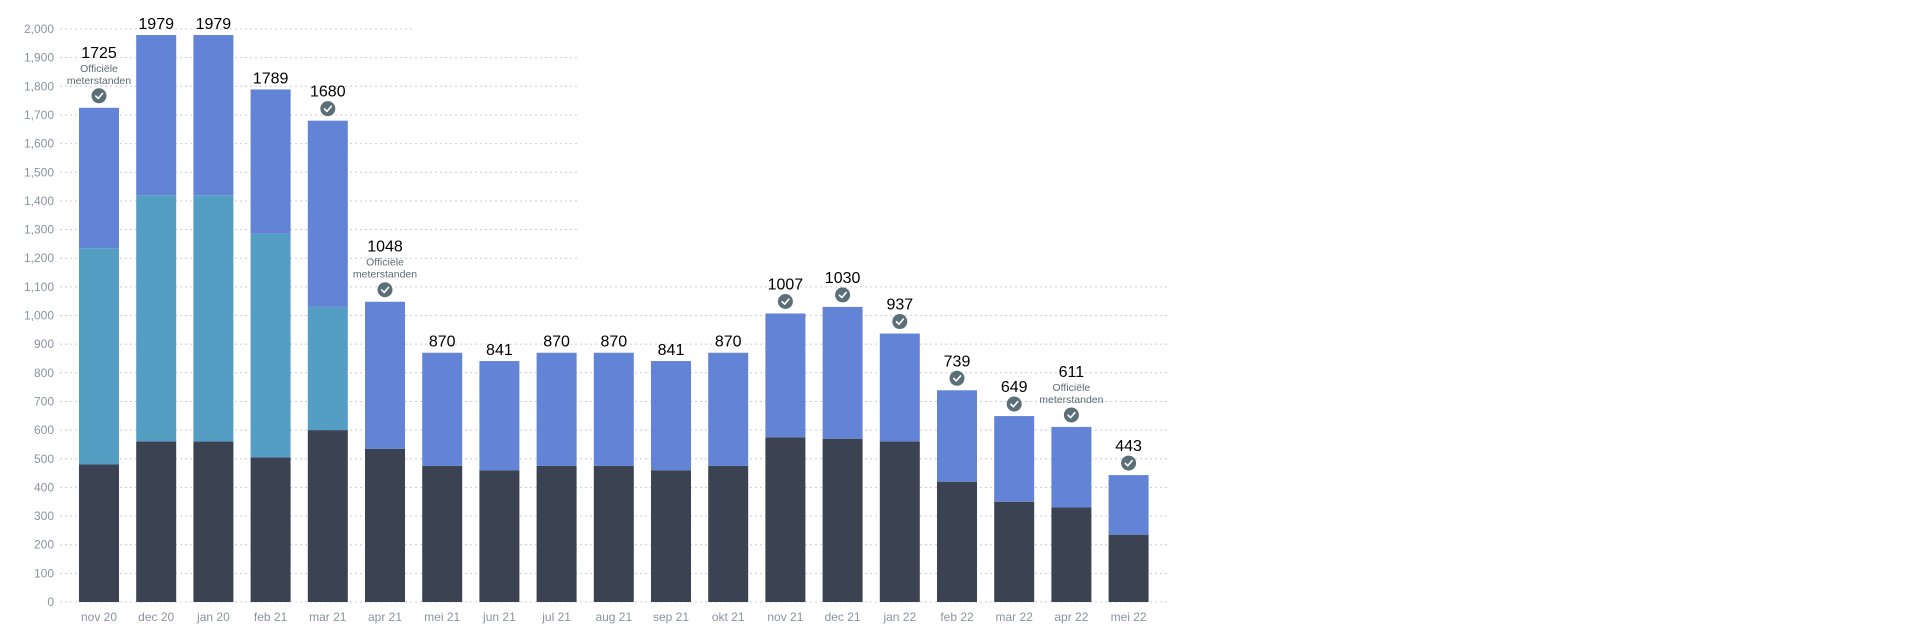 The height and width of the screenshot is (628, 1928). What do you see at coordinates (843, 278) in the screenshot?
I see `total-label: 1030` at bounding box center [843, 278].